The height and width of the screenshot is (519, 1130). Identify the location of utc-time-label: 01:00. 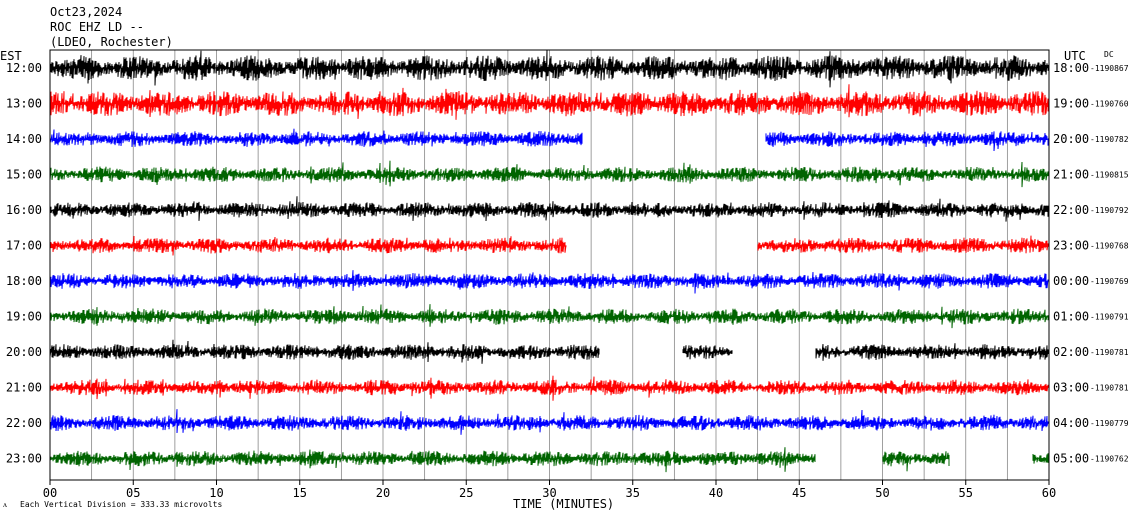
(1071, 317).